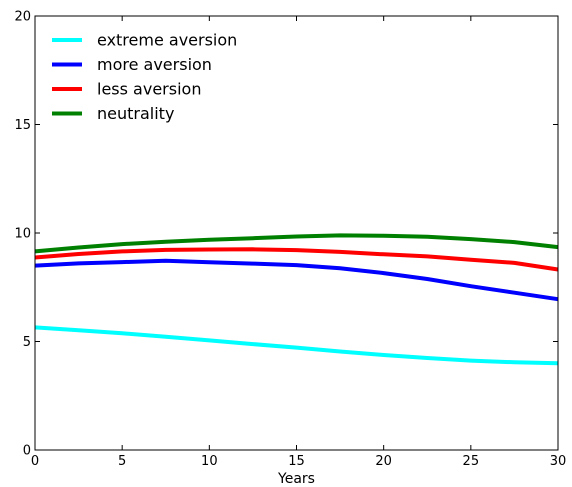  What do you see at coordinates (149, 89) in the screenshot?
I see `legend-label-2: less aversion` at bounding box center [149, 89].